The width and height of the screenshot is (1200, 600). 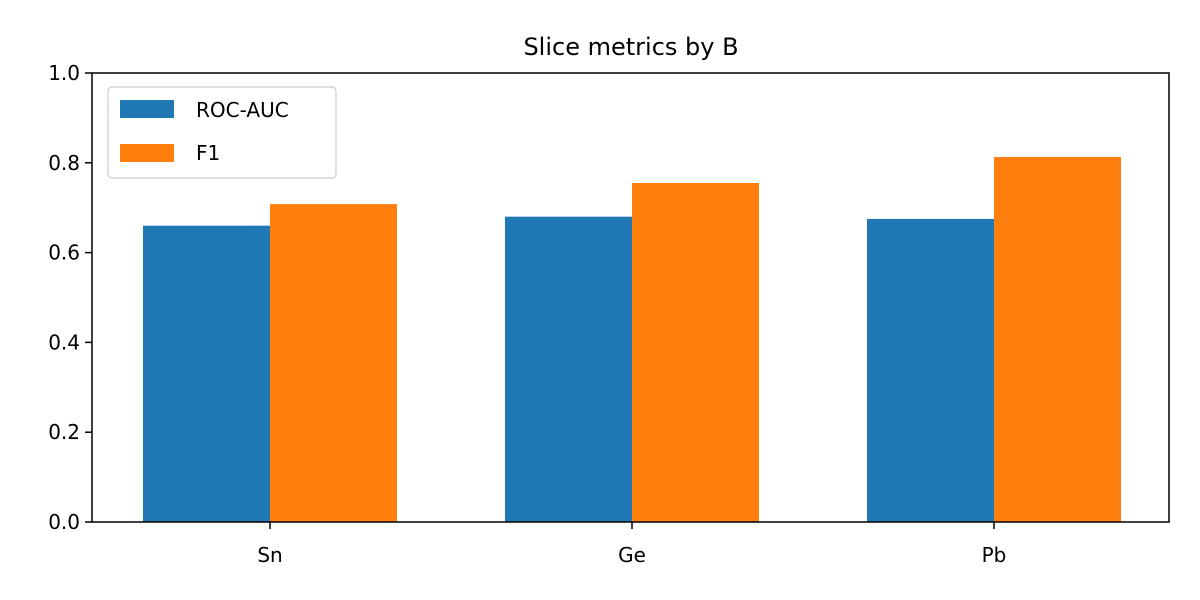 What do you see at coordinates (147, 109) in the screenshot?
I see `legend-swatch-roc-auc` at bounding box center [147, 109].